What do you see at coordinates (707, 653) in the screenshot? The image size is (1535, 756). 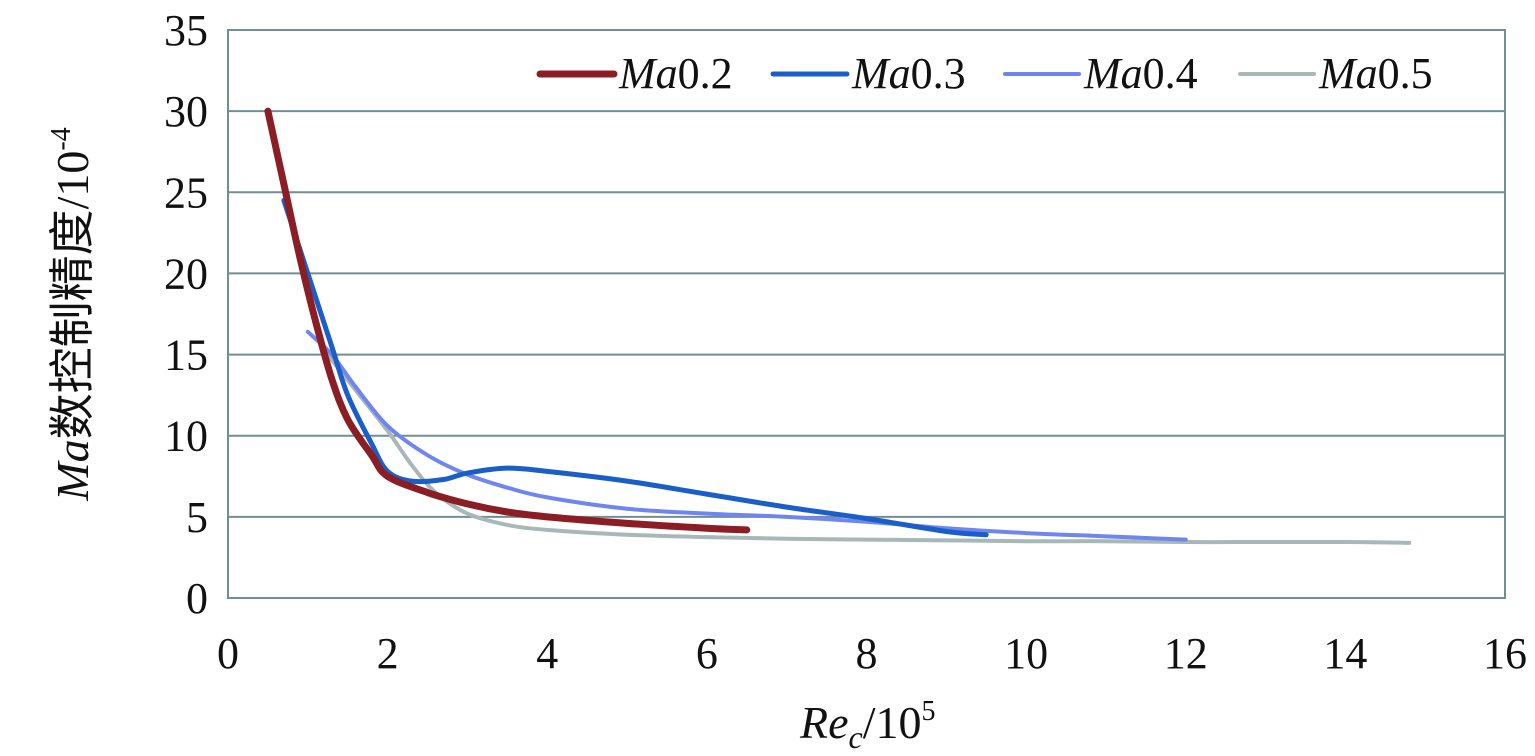 I see `x-tick-6: 6` at bounding box center [707, 653].